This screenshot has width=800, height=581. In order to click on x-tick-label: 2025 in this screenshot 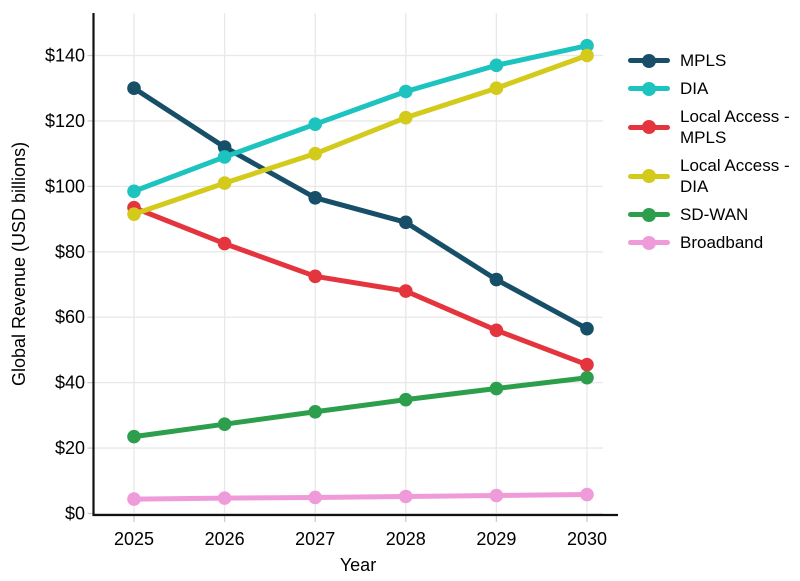, I will do `click(134, 539)`.